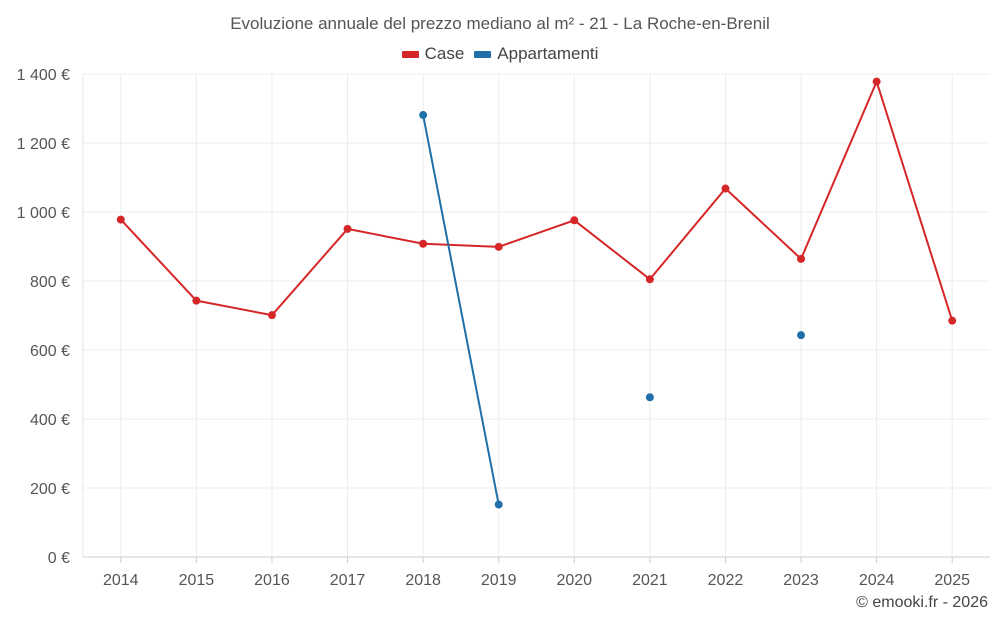  I want to click on legend-item-case: Case, so click(433, 54).